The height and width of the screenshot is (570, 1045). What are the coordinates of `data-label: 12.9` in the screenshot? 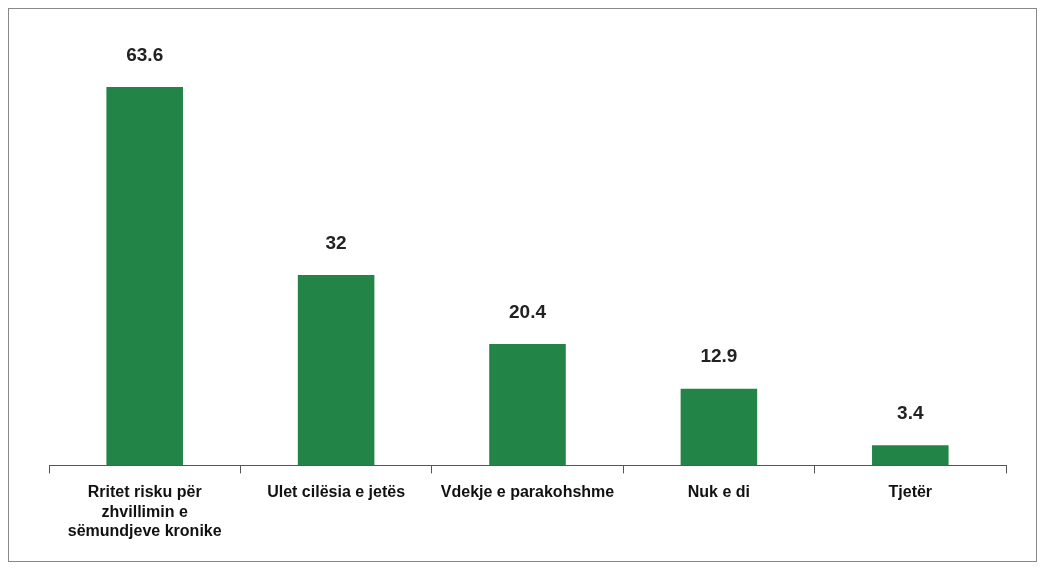 It's located at (719, 356).